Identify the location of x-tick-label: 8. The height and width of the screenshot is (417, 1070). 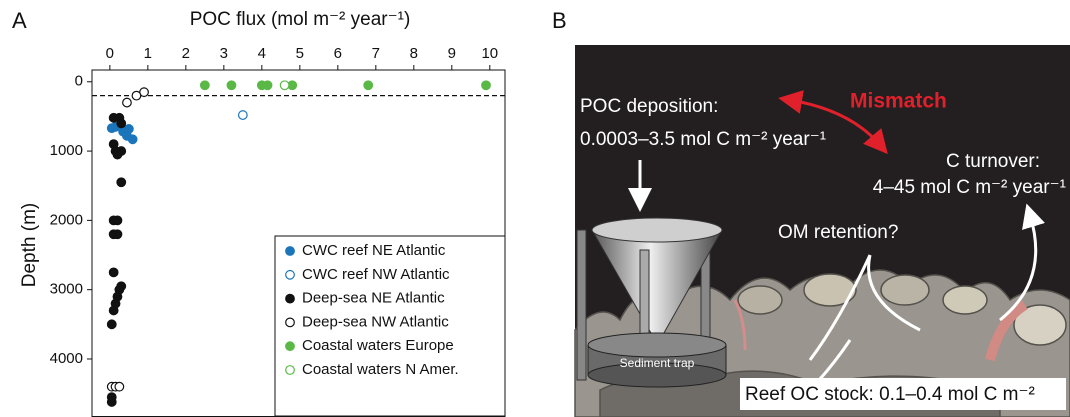
(414, 53).